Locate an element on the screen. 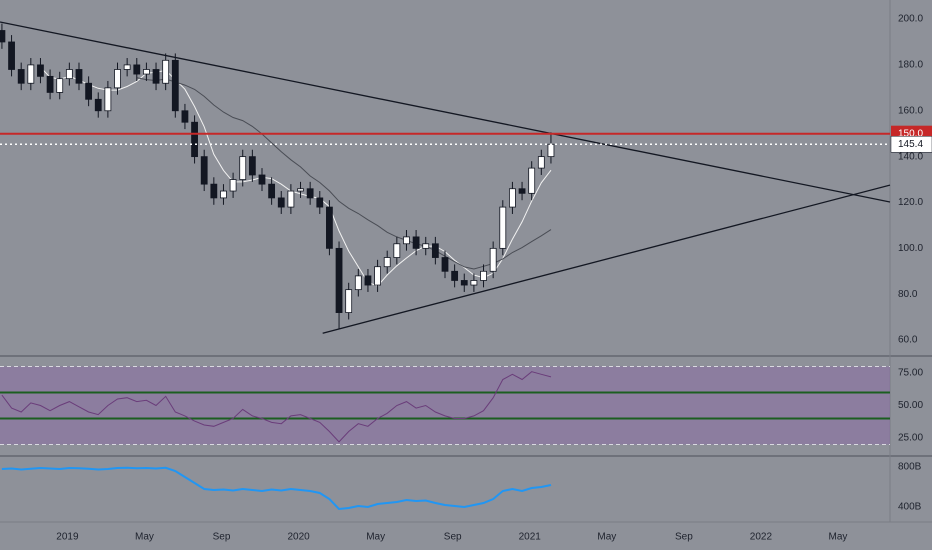  y-tick-label: 80.0 is located at coordinates (908, 294).